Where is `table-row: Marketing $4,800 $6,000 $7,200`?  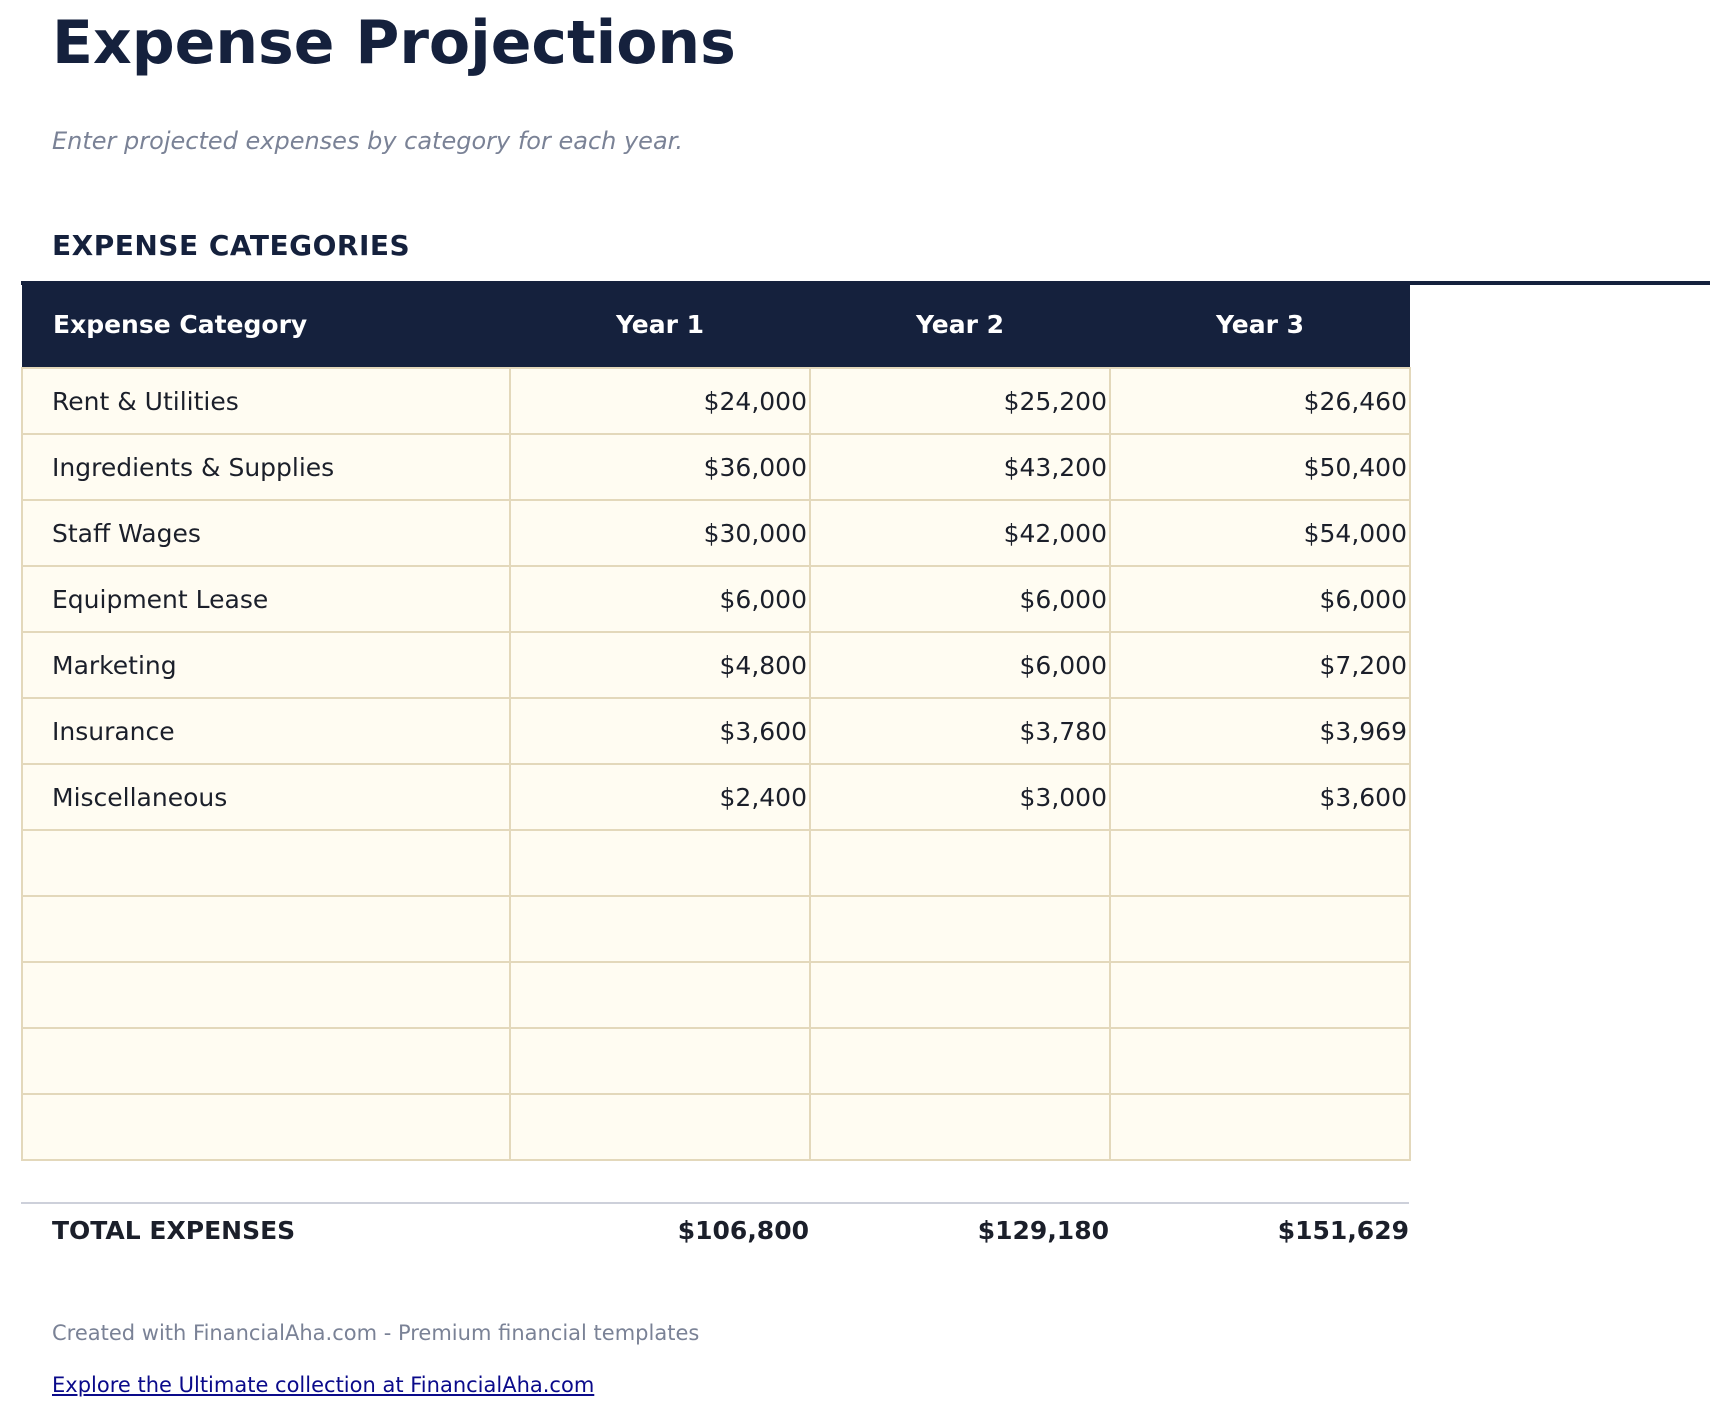
table-row: Marketing $4,800 $6,000 $7,200 is located at coordinates (716, 665).